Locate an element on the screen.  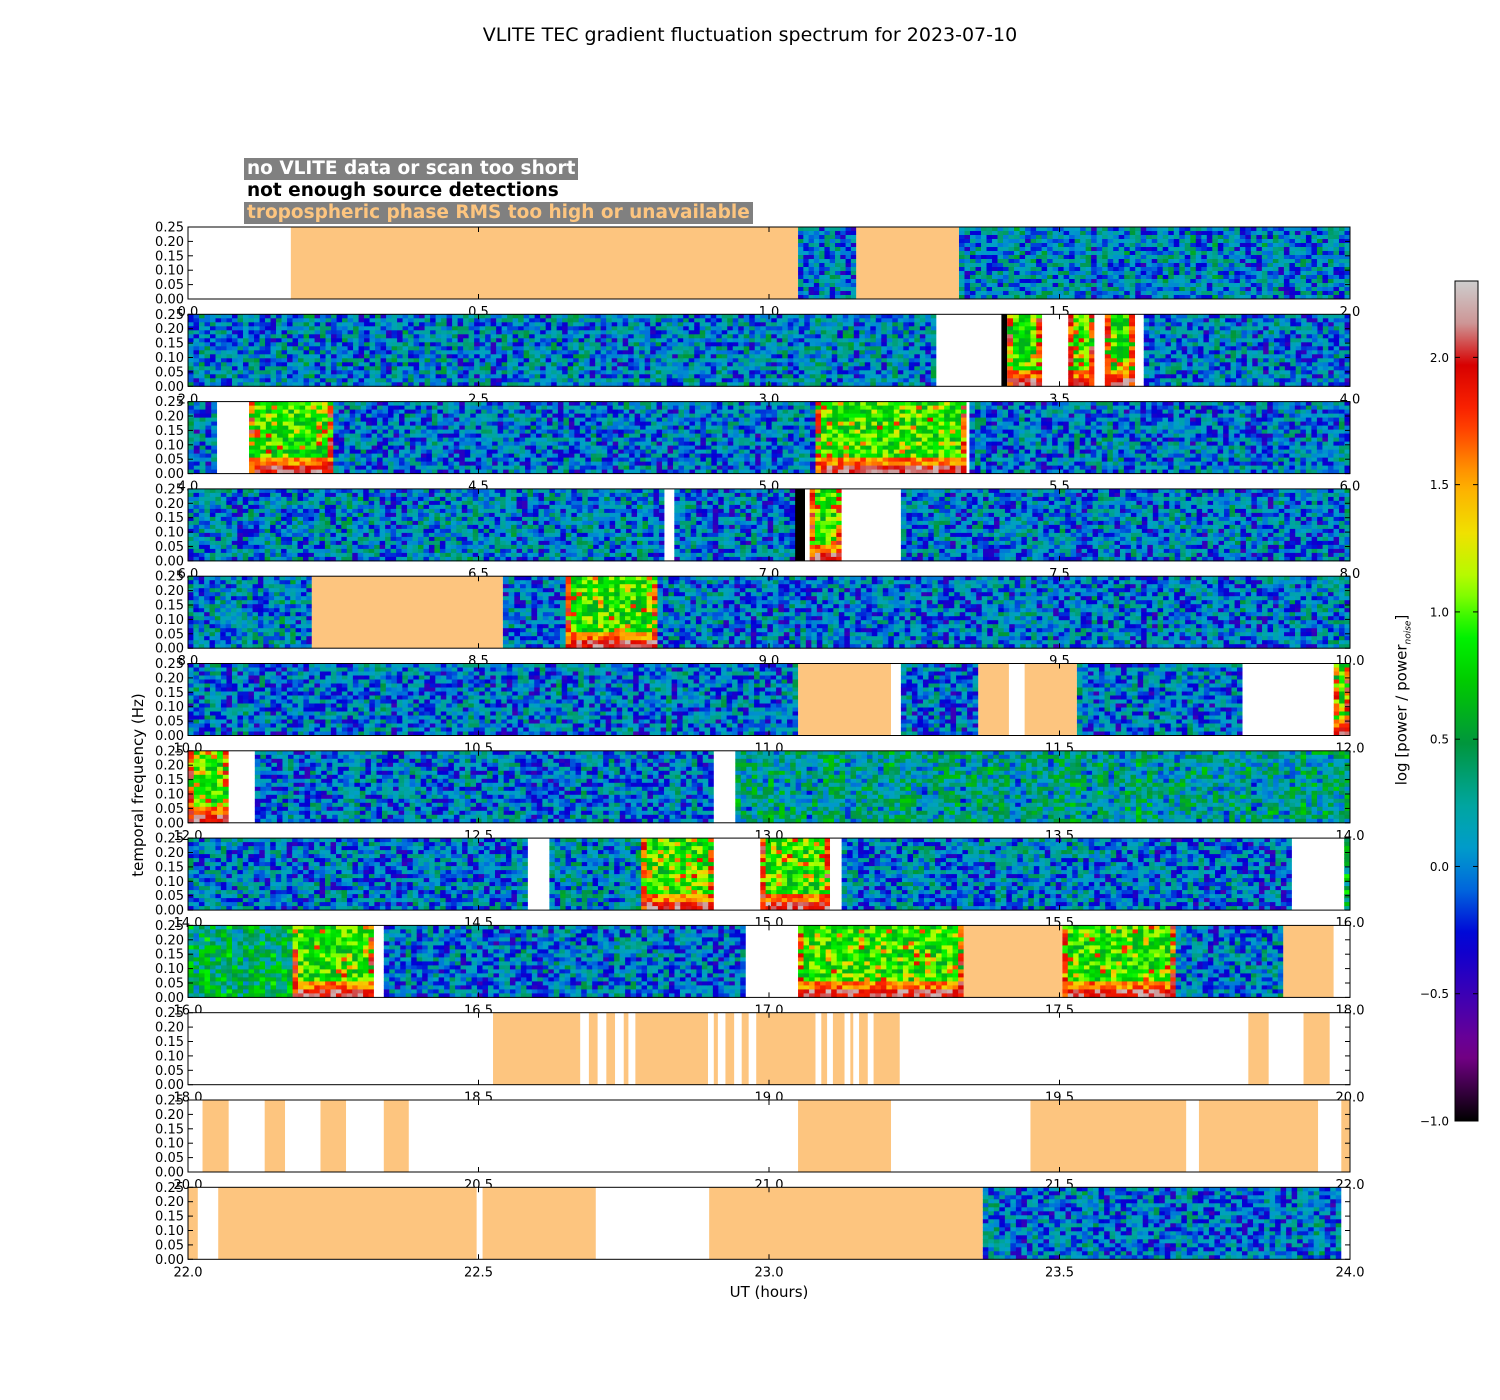
colorbar-tick-label: −0.5 is located at coordinates (1434, 994).